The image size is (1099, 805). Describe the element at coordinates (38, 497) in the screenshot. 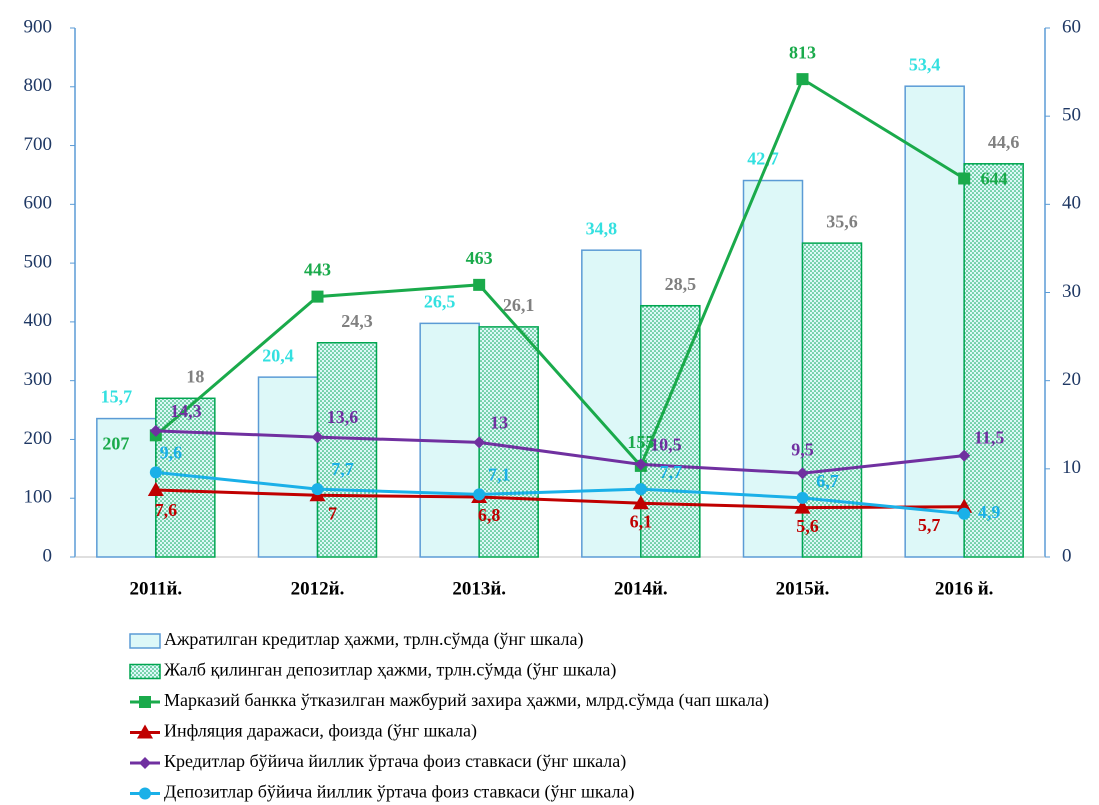

I see `y-tick-label: 100` at that location.